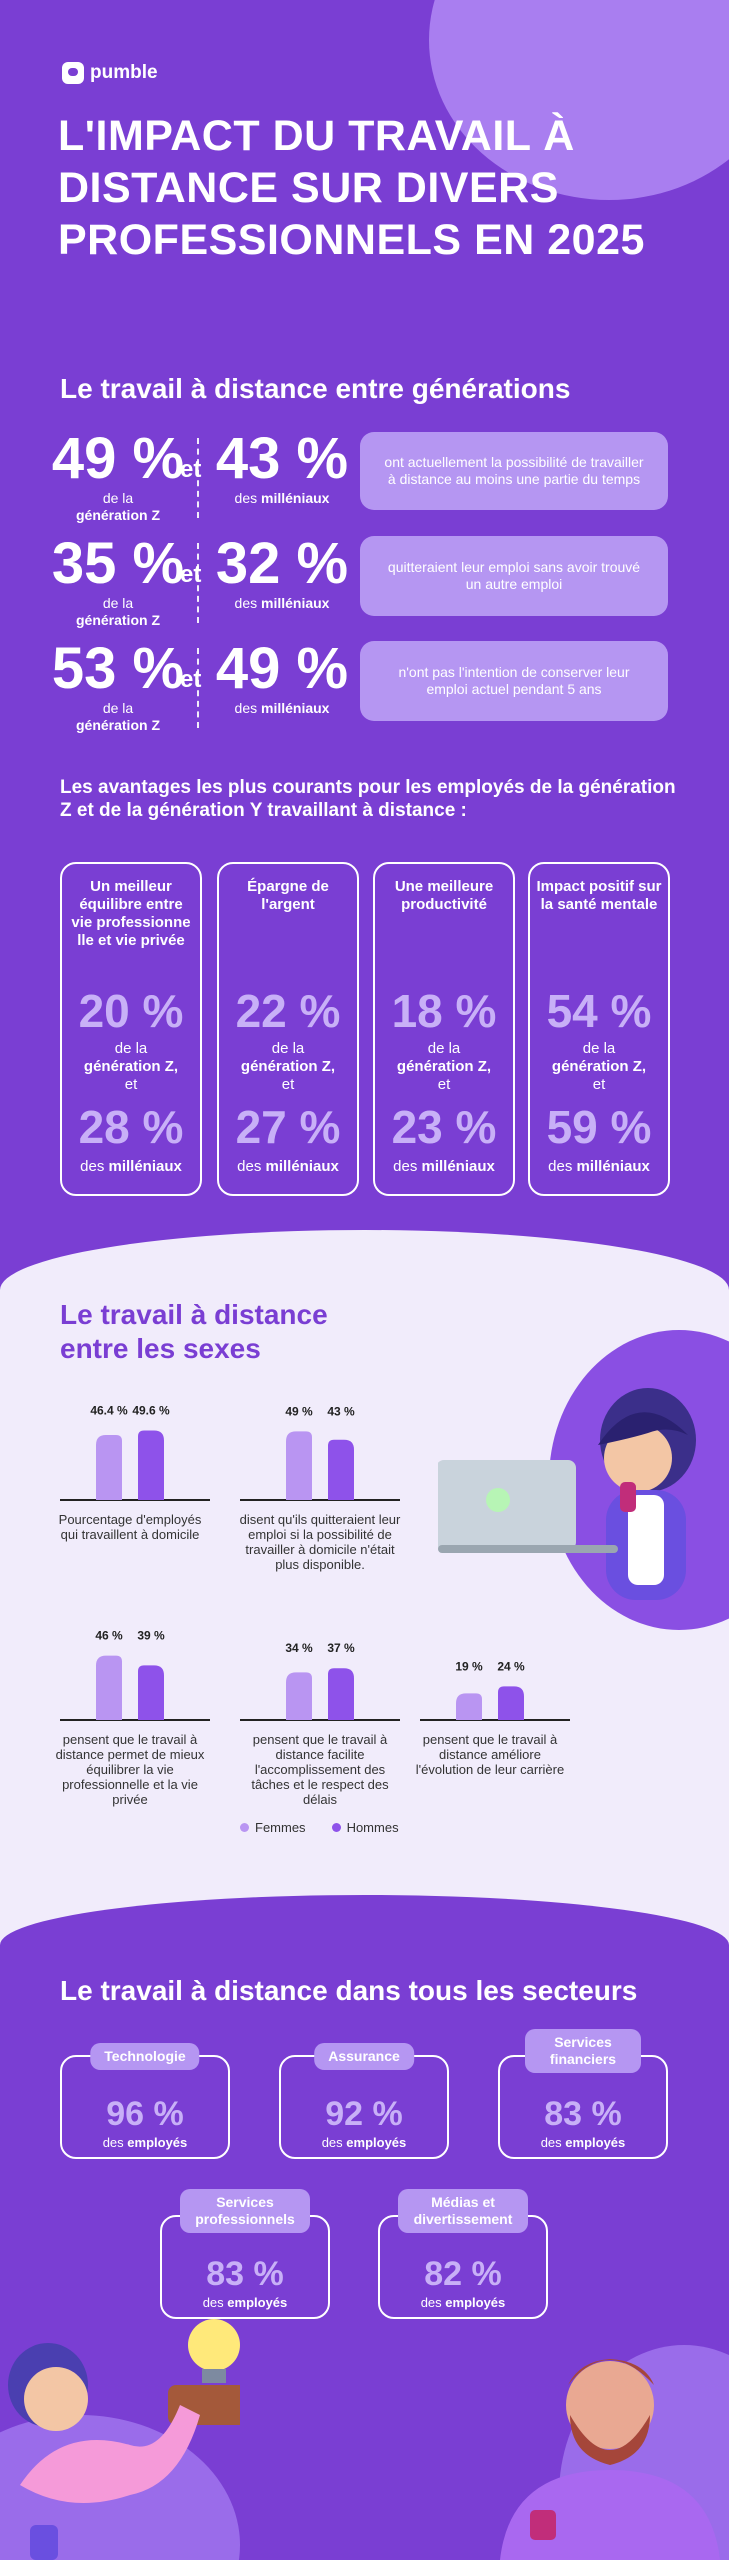  What do you see at coordinates (118, 668) in the screenshot?
I see `genz-percent: 53 %` at bounding box center [118, 668].